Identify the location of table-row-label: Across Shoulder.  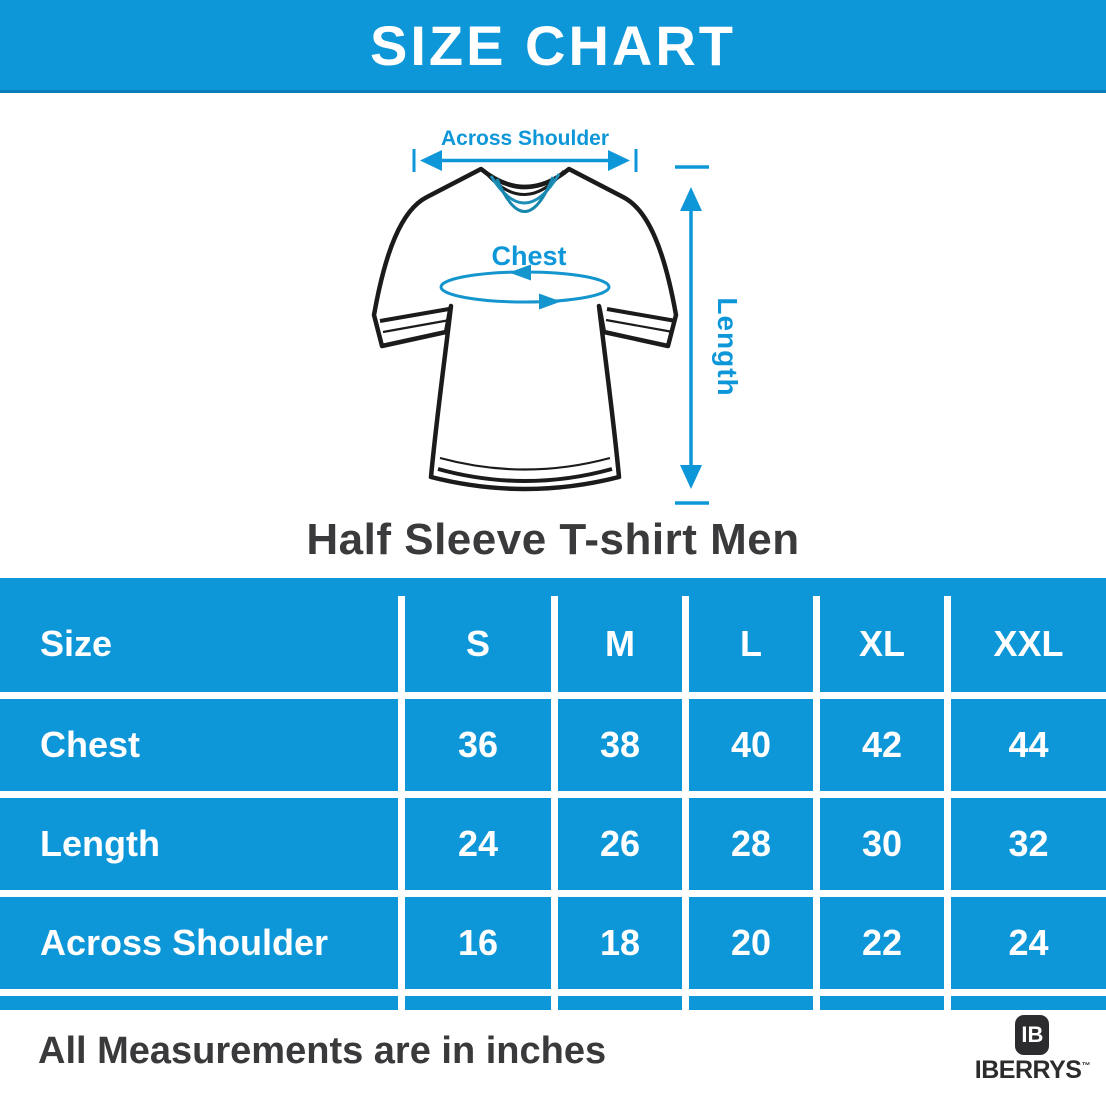
(199, 943).